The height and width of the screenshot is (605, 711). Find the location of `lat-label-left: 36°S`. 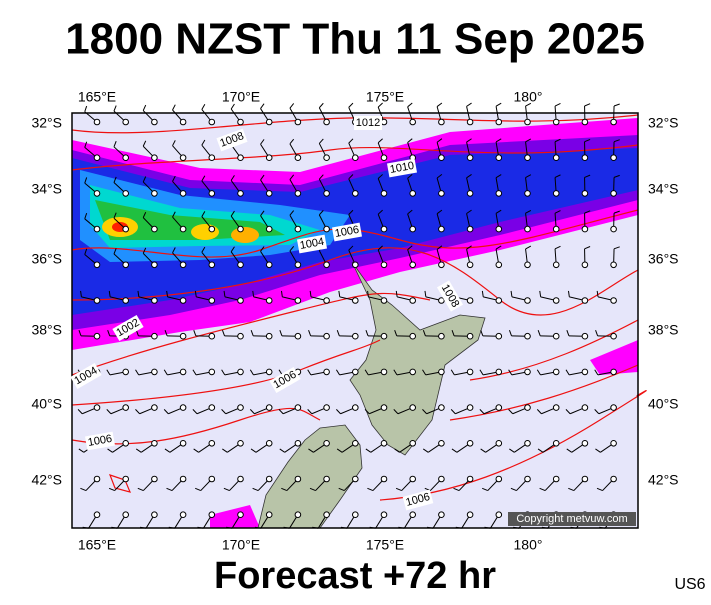

lat-label-left: 36°S is located at coordinates (46, 259).